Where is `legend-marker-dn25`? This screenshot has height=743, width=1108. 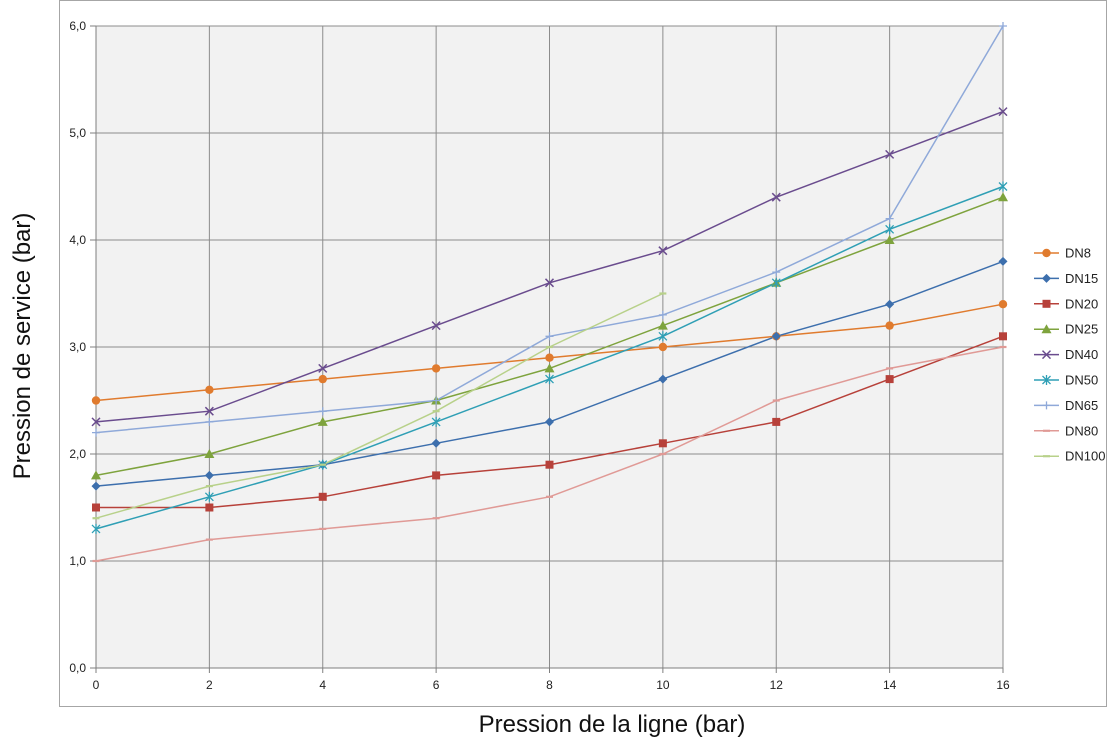 legend-marker-dn25 is located at coordinates (1046, 329).